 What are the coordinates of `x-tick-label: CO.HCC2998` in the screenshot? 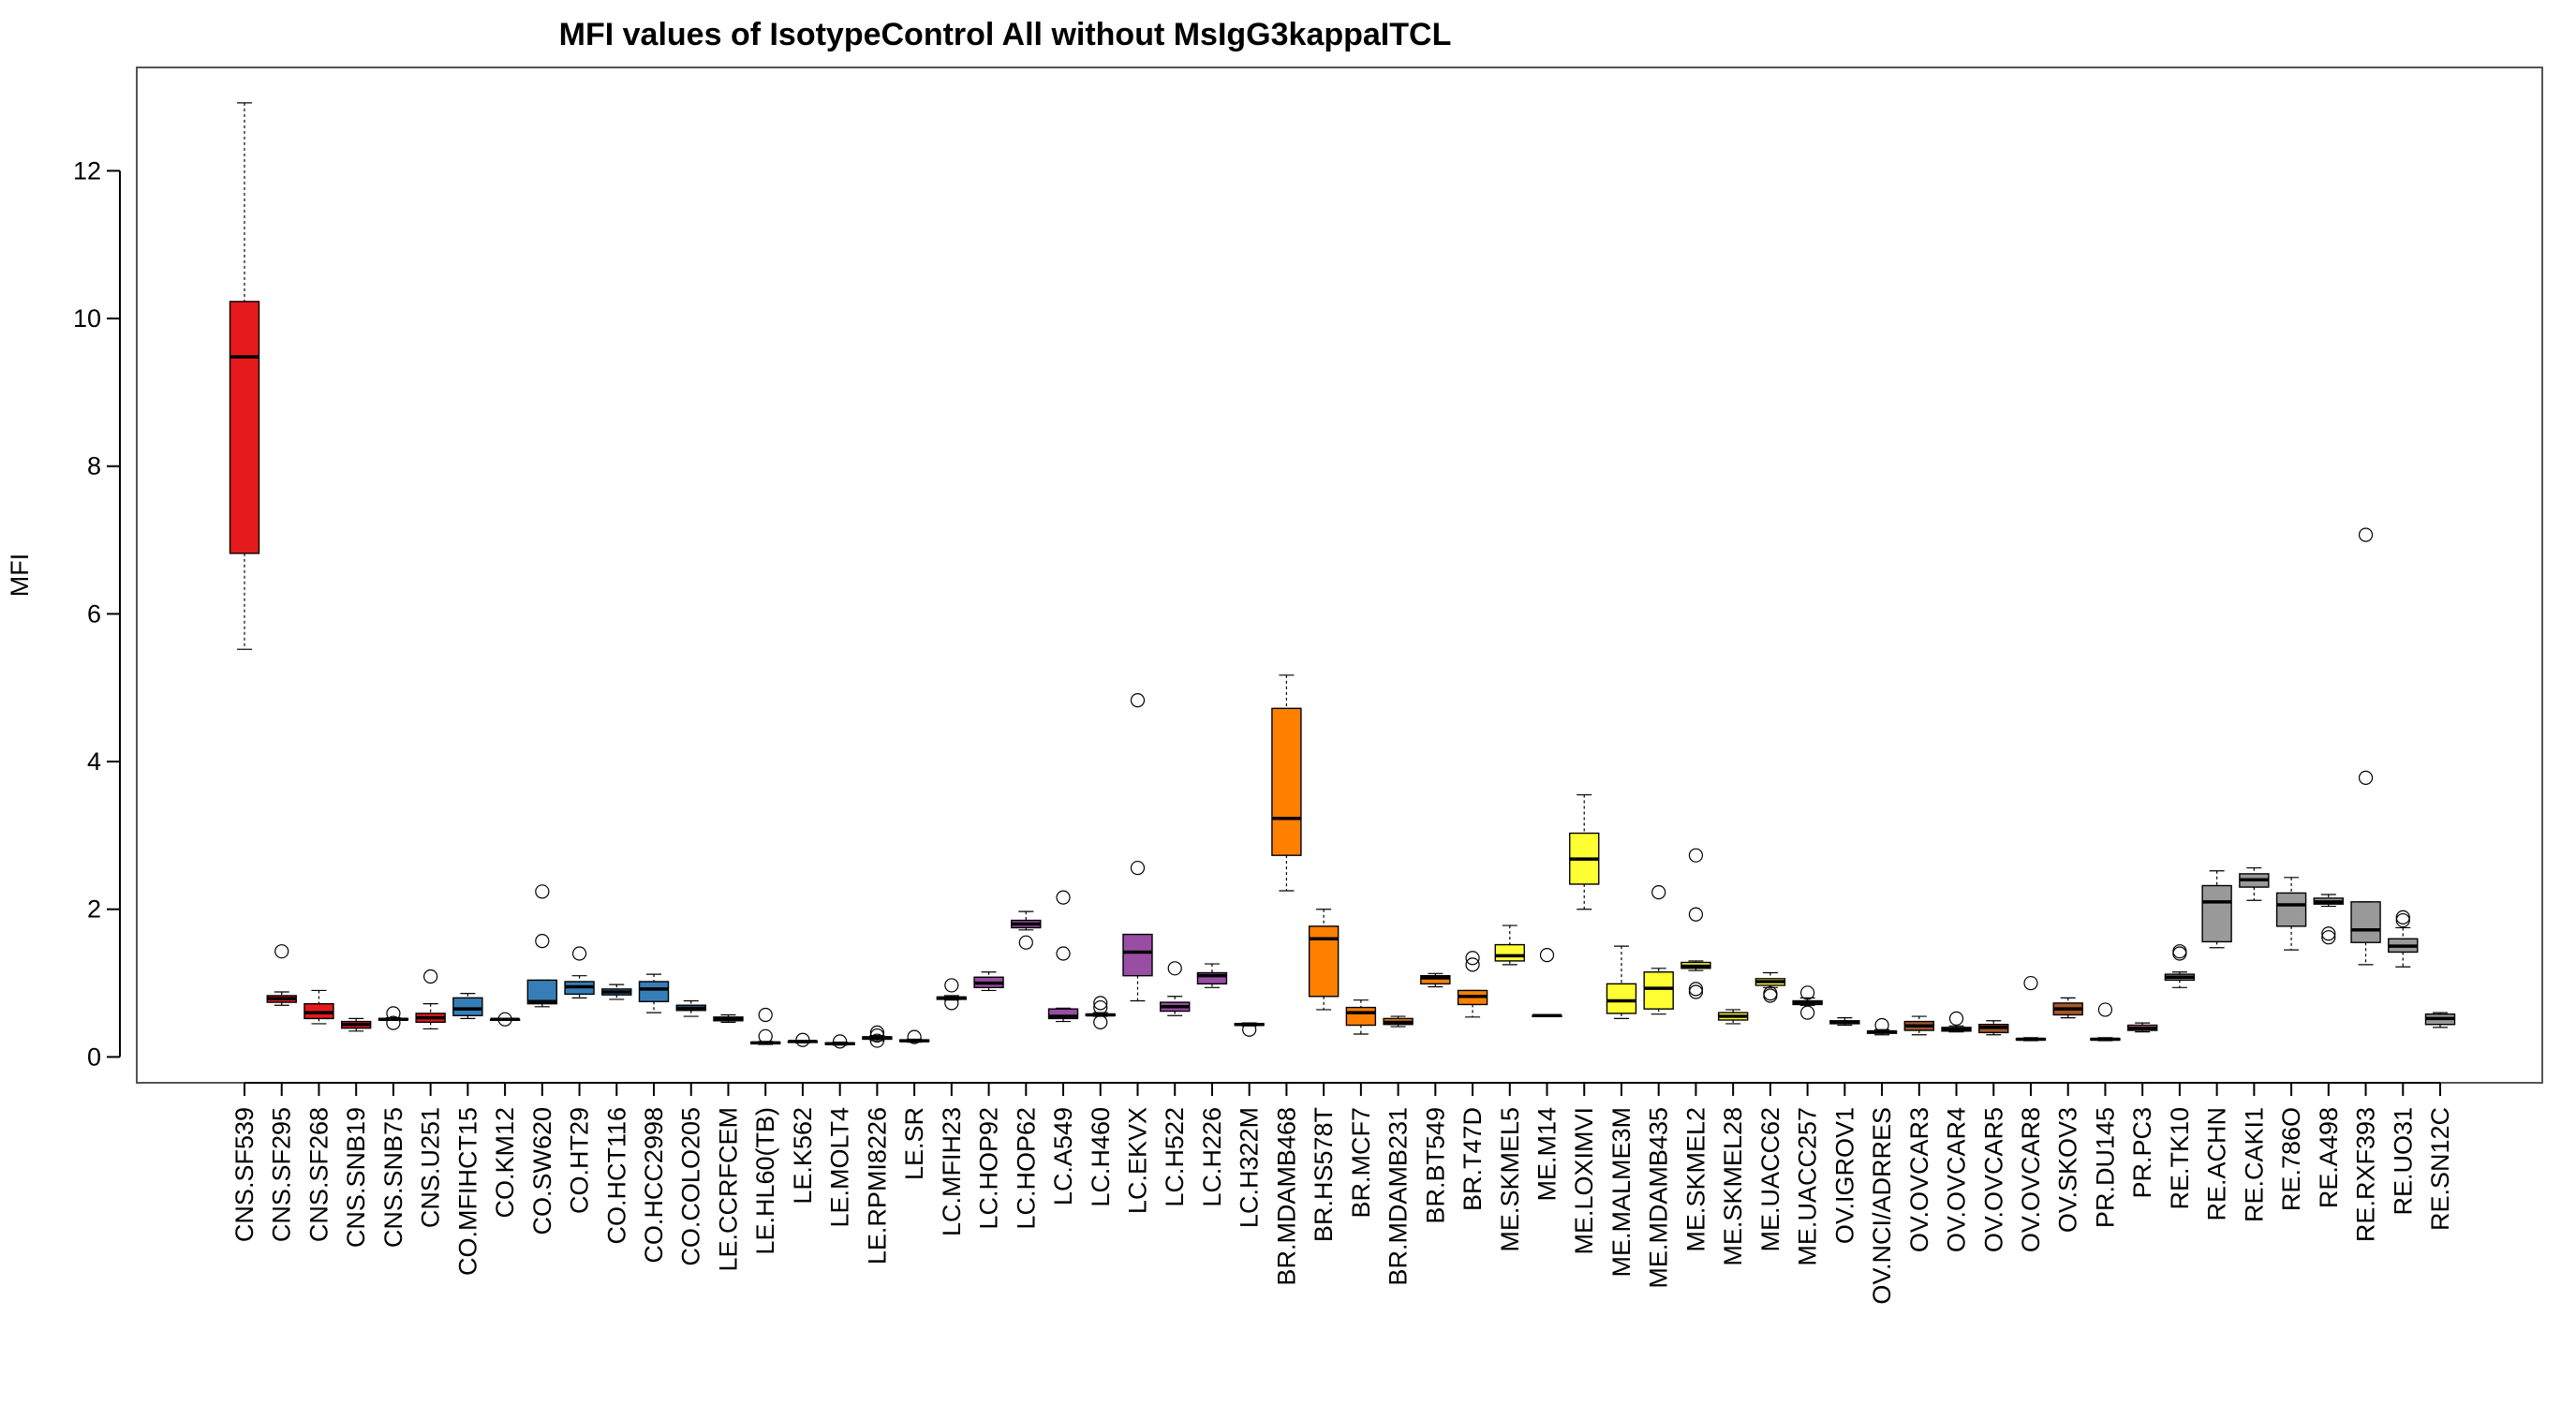 It's located at (654, 1185).